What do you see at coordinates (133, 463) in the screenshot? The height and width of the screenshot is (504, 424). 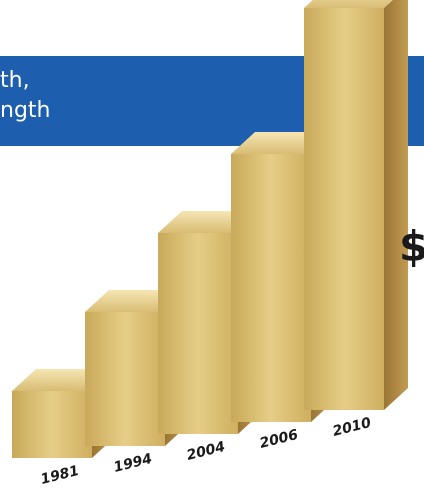 I see `year-label-1994: 1994` at bounding box center [133, 463].